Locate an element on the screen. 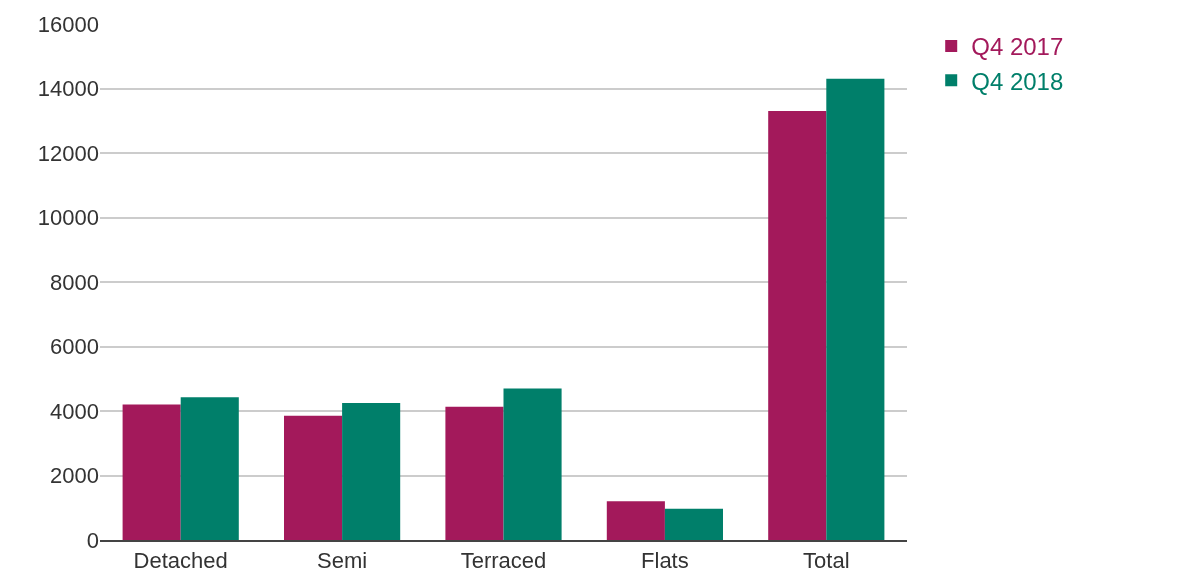 Image resolution: width=1187 pixels, height=585 pixels. y-tick-label: 4000 is located at coordinates (74, 411).